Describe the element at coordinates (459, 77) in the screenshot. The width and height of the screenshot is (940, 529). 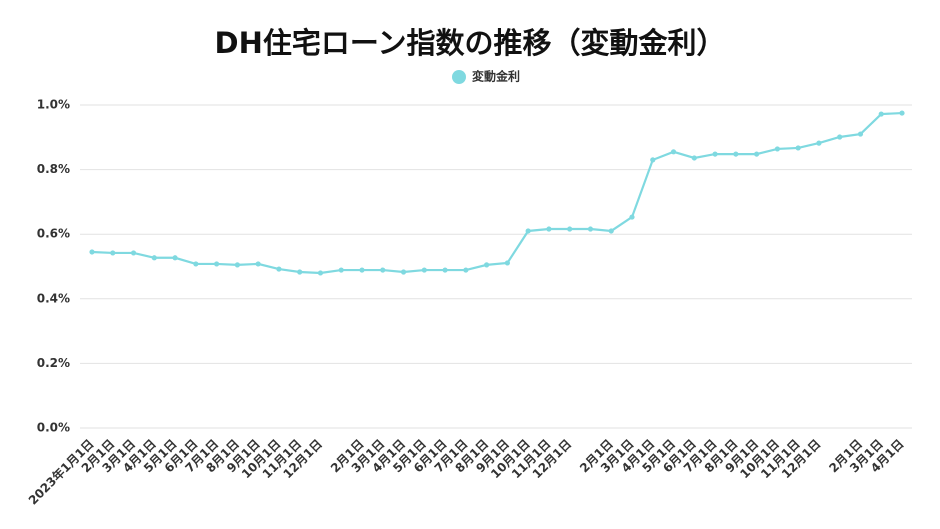
I see `legend-marker` at that location.